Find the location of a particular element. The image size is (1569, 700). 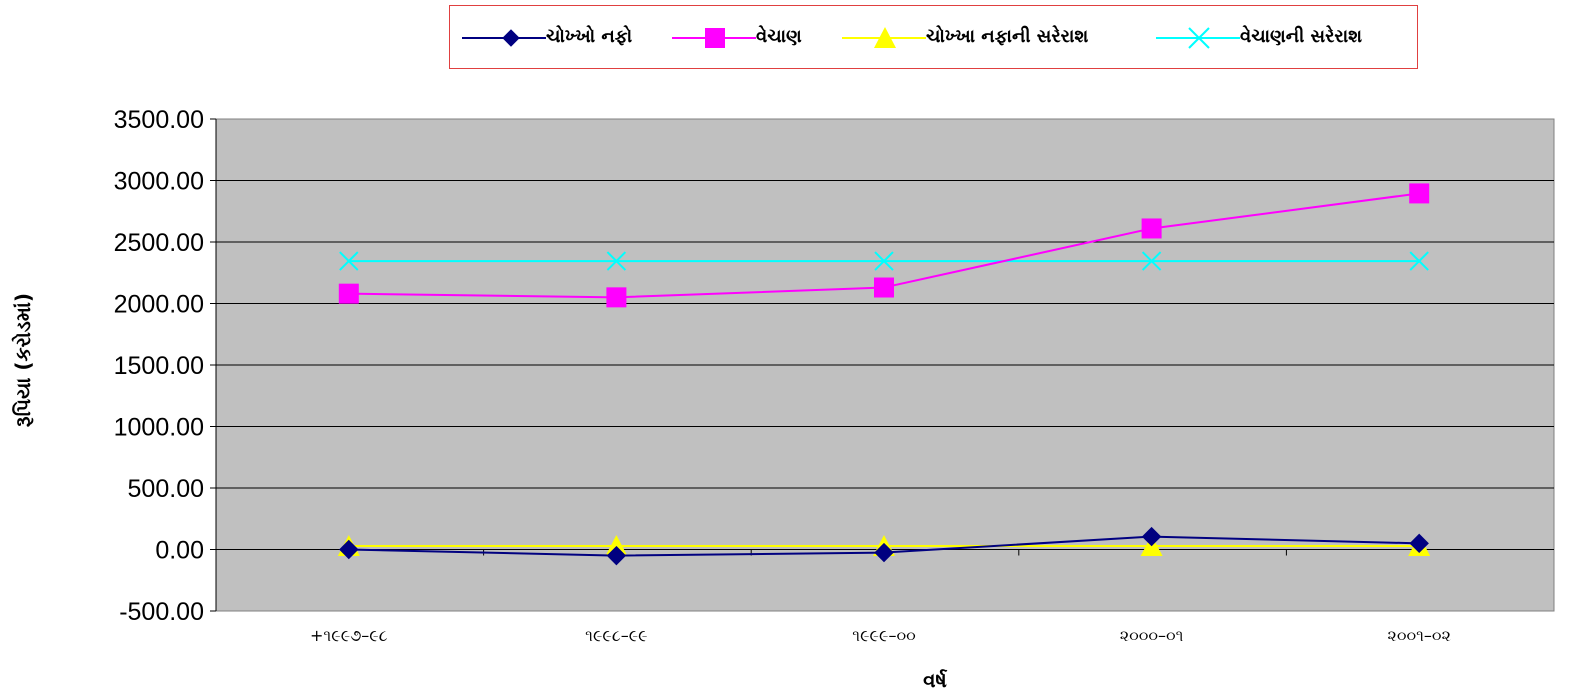

y-tick-label: 500.00 is located at coordinates (166, 489).